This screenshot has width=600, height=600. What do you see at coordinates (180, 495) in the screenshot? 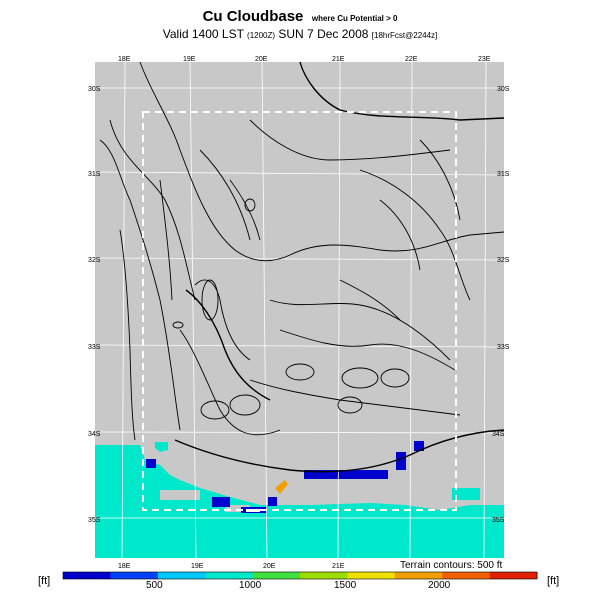
I see `land-patch` at bounding box center [180, 495].